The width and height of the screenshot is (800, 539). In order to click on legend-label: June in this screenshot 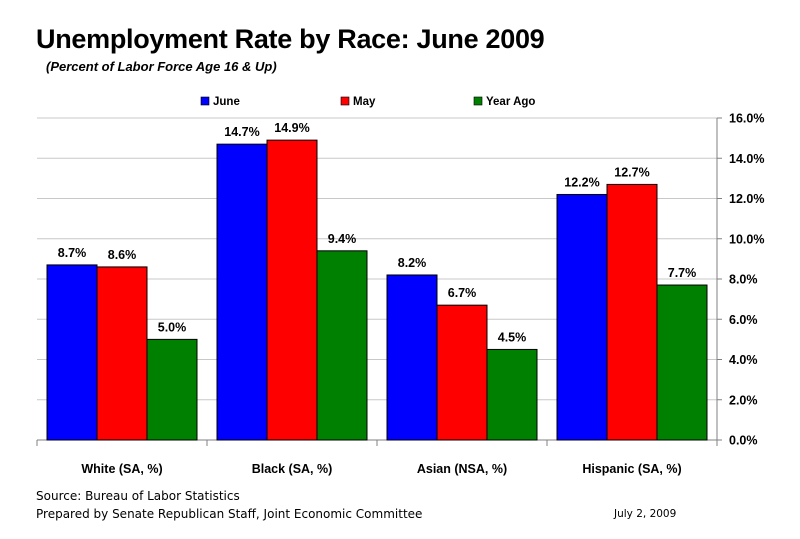, I will do `click(226, 102)`.